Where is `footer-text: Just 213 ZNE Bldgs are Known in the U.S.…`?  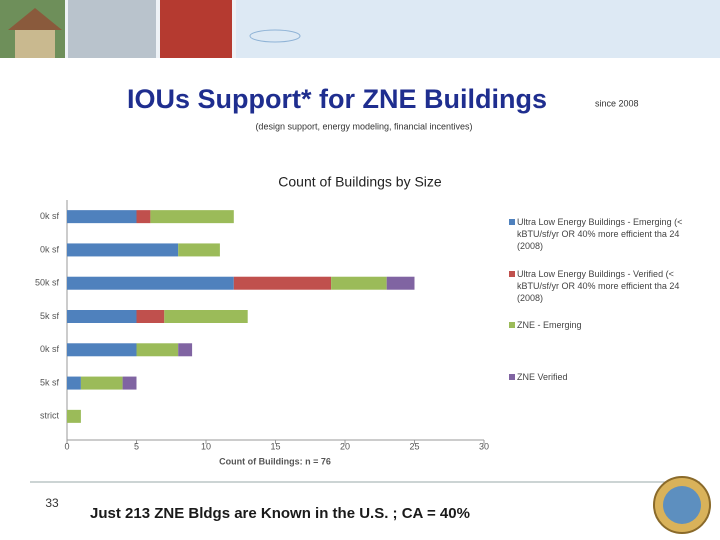
footer-text: Just 213 ZNE Bldgs are Known in the U.S.… is located at coordinates (280, 513).